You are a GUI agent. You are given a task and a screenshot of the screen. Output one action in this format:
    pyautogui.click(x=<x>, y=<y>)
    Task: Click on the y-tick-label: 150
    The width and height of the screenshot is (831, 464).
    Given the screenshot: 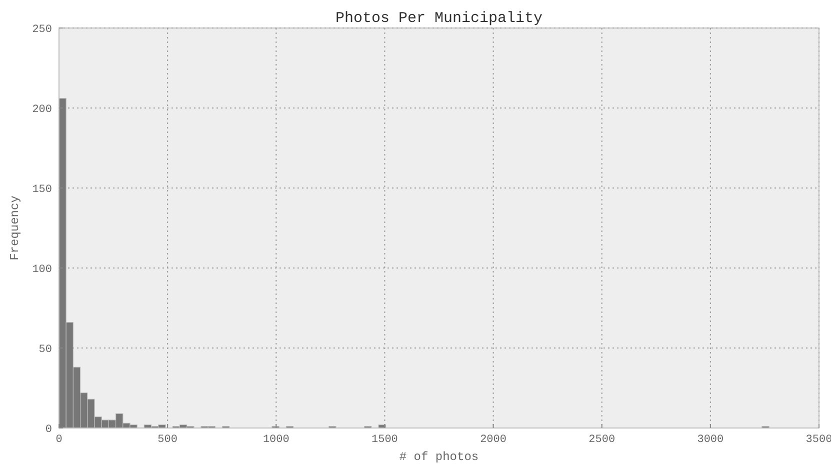 What is the action you would take?
    pyautogui.click(x=42, y=190)
    